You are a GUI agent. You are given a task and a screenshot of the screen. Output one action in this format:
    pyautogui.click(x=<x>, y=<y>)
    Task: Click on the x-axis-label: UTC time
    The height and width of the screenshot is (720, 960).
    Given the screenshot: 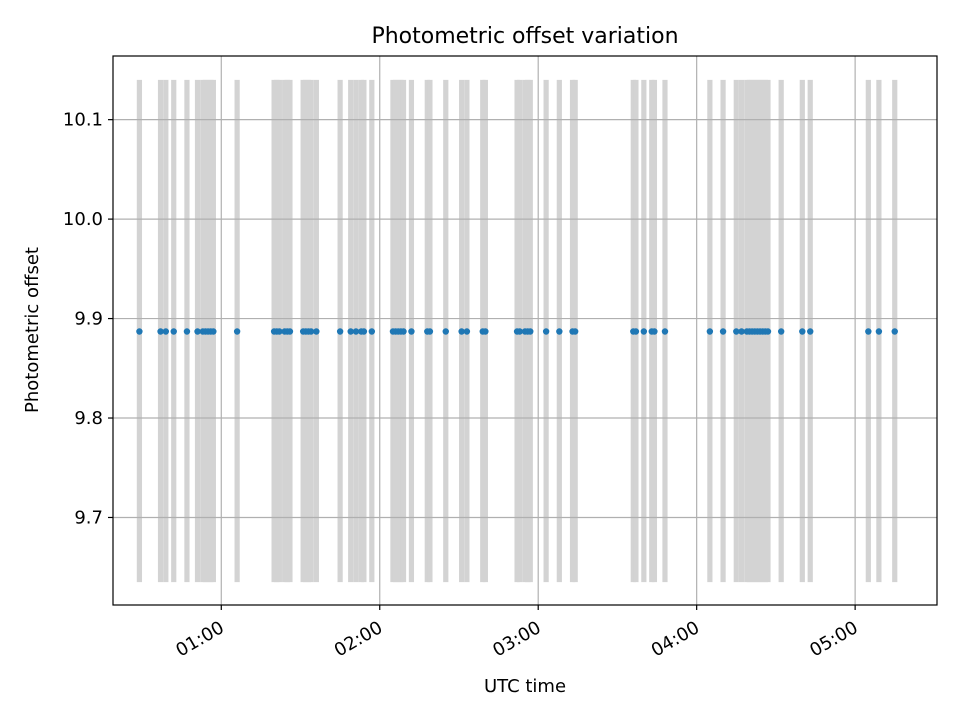 What is the action you would take?
    pyautogui.click(x=525, y=686)
    